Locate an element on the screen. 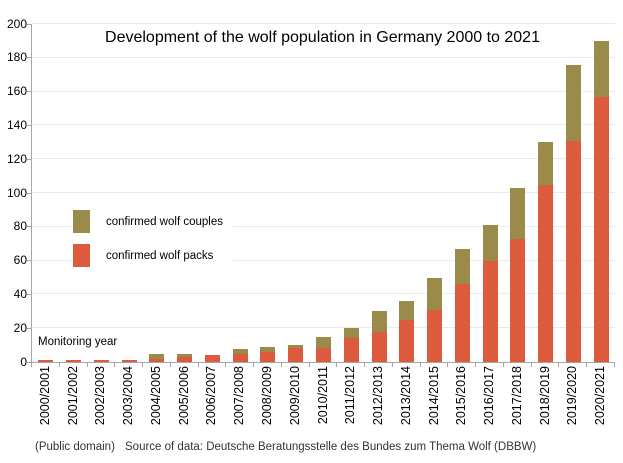 The width and height of the screenshot is (623, 463). x-tick-label-2001/2002: 2001/2002 is located at coordinates (72, 396).